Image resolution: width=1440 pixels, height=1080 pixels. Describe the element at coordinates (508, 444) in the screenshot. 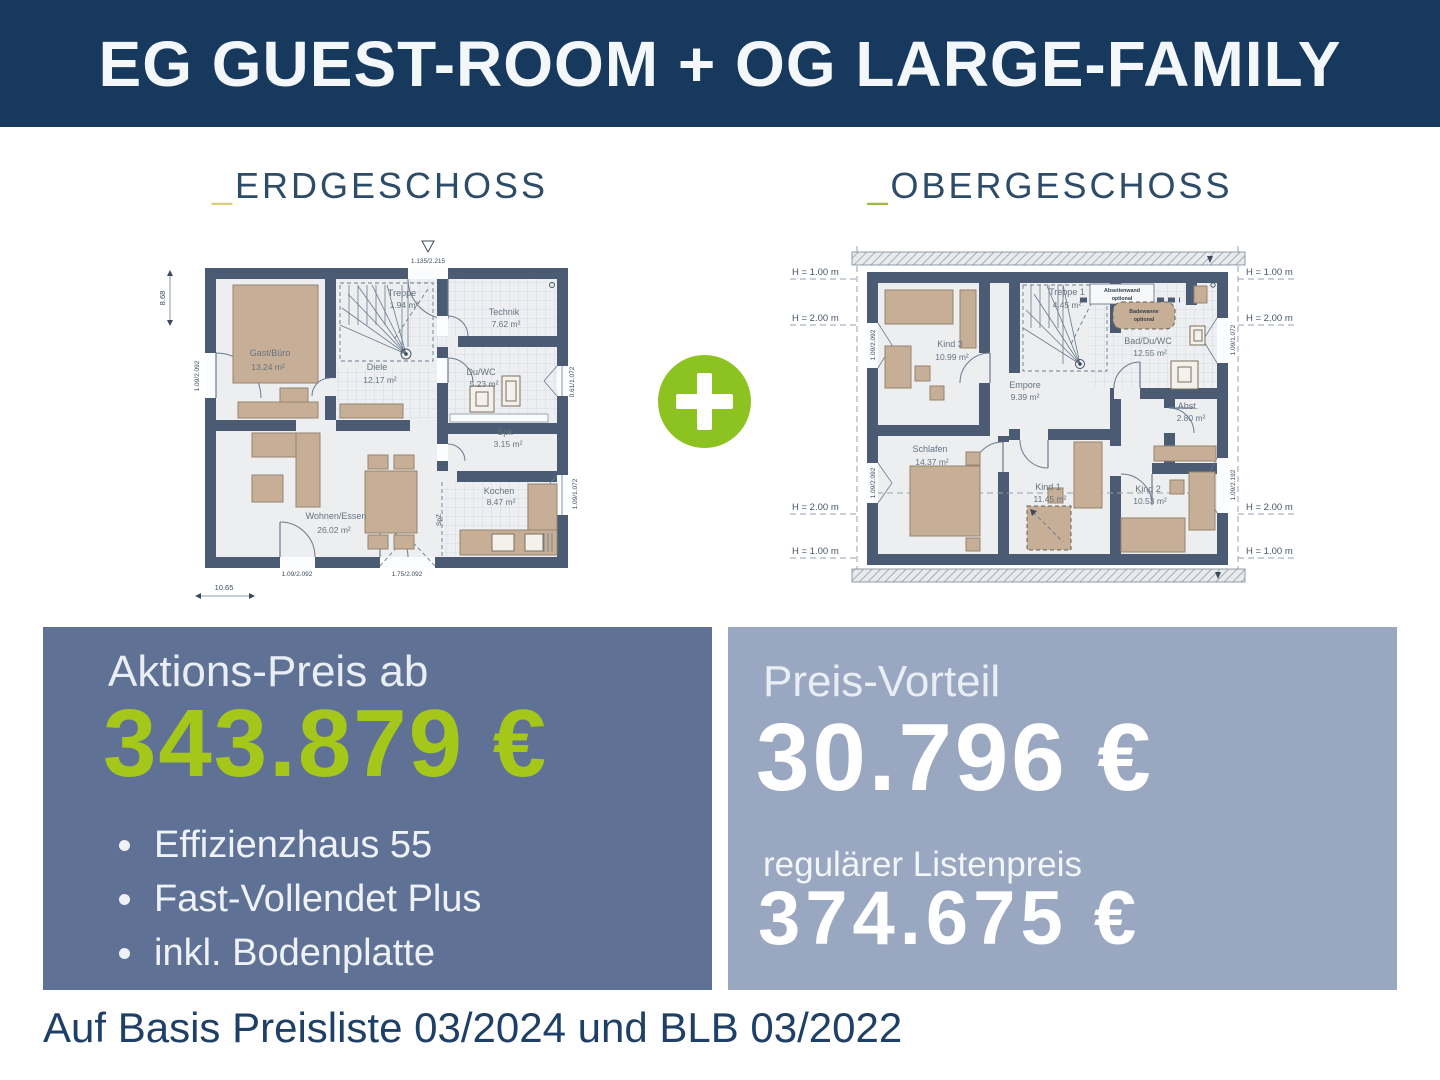

I see `svg-text: 3.15 m²` at that location.